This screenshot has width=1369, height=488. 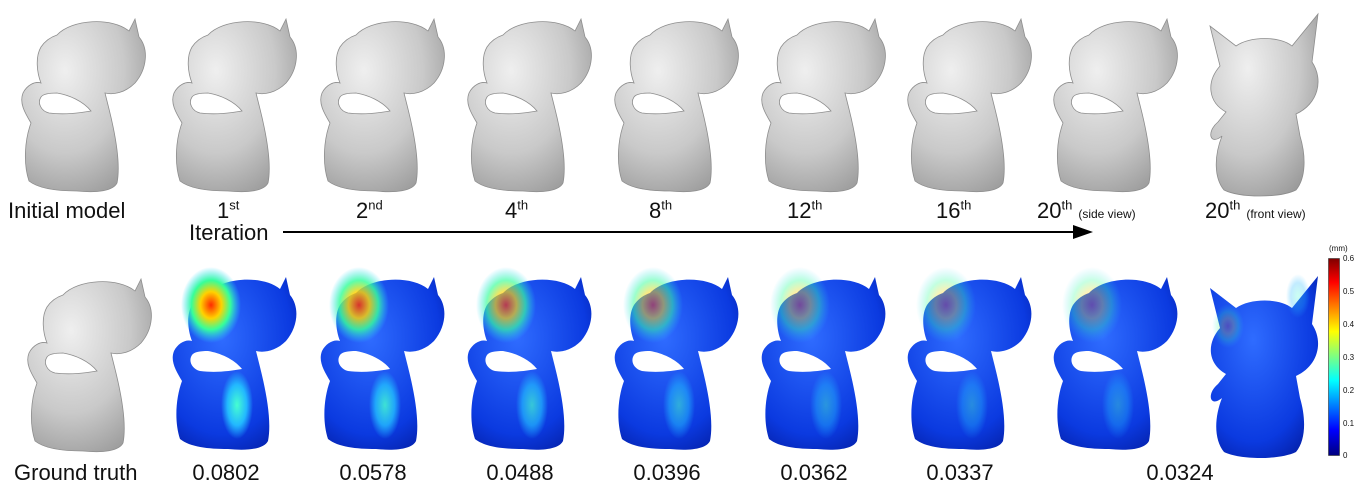 What do you see at coordinates (805, 210) in the screenshot?
I see `label-iteration-12: 12th` at bounding box center [805, 210].